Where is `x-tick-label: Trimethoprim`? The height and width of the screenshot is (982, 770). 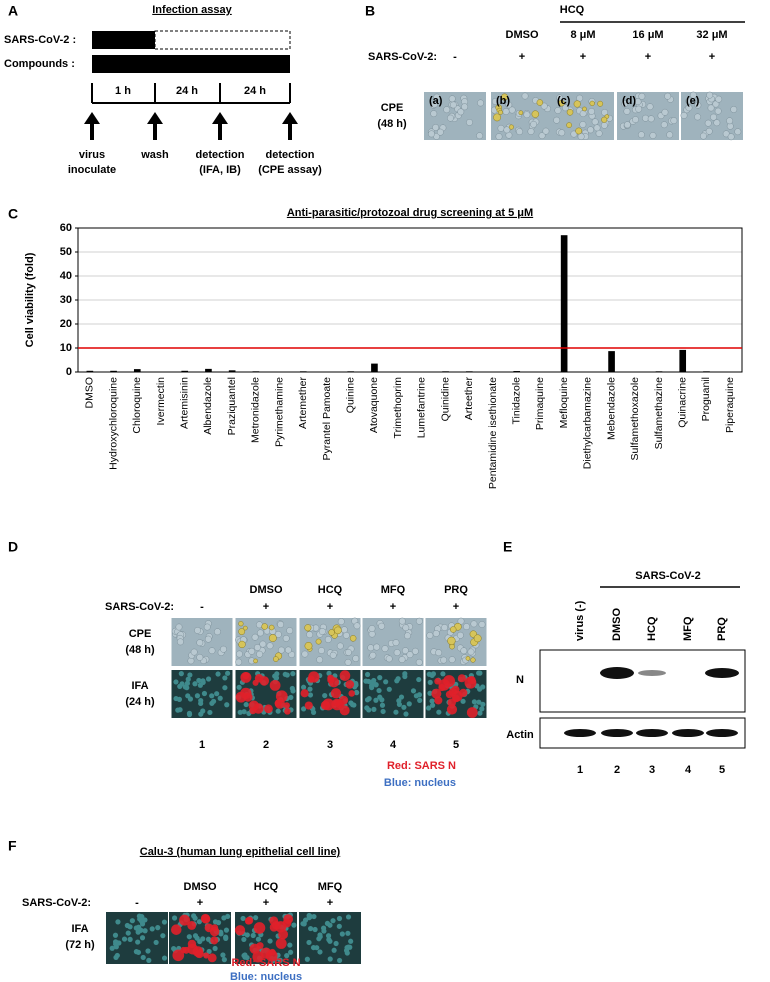 x-tick-label: Trimethoprim is located at coordinates (398, 408).